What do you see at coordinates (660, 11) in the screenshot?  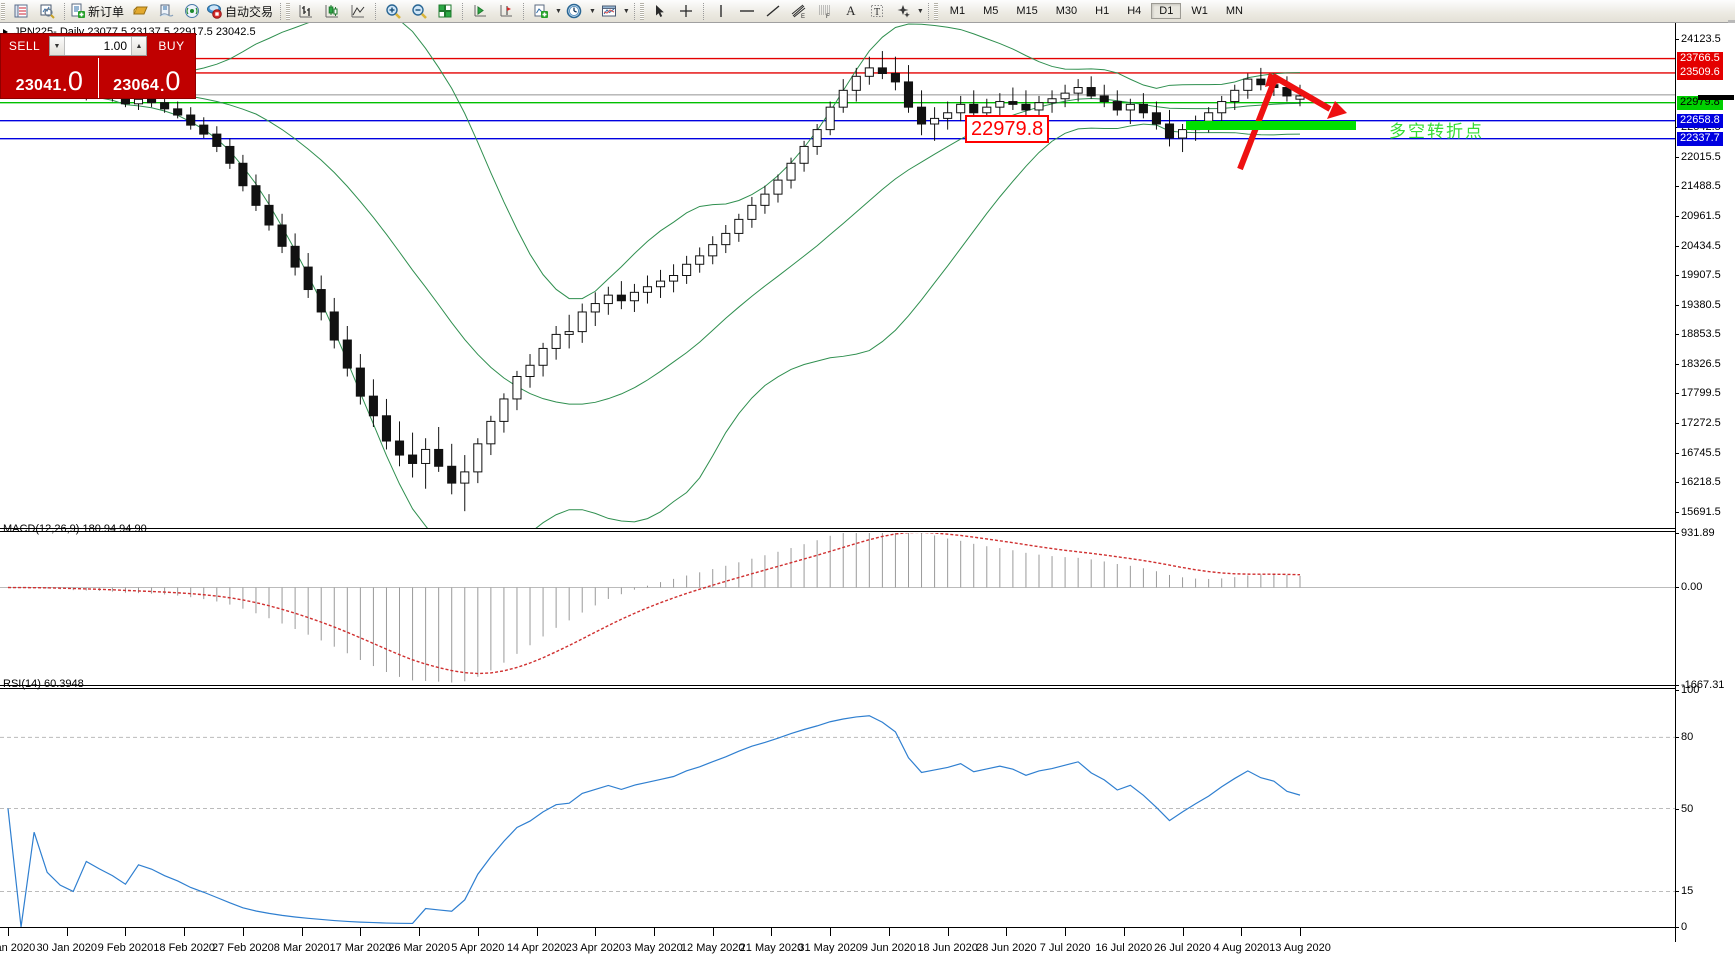 I see `cursor-icon` at bounding box center [660, 11].